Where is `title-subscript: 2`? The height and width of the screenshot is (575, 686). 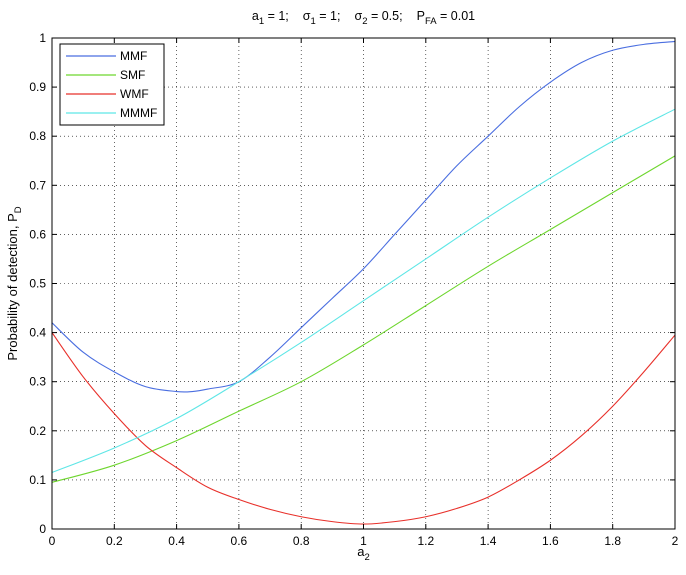 title-subscript: 2 is located at coordinates (364, 21).